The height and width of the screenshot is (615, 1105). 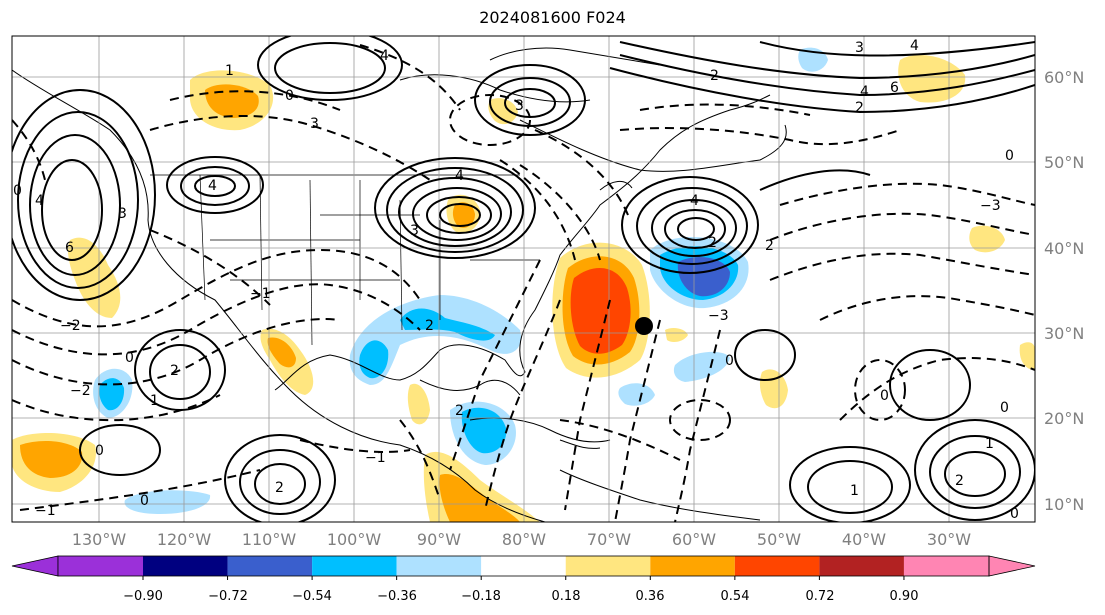 What do you see at coordinates (1064, 248) in the screenshot?
I see `lat-label: 40°N` at bounding box center [1064, 248].